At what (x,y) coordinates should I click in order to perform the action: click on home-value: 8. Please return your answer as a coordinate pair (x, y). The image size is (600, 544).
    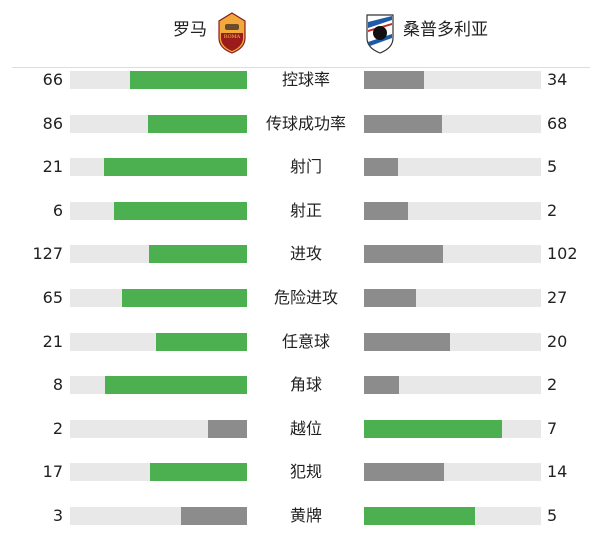
    Looking at the image, I should click on (57, 385).